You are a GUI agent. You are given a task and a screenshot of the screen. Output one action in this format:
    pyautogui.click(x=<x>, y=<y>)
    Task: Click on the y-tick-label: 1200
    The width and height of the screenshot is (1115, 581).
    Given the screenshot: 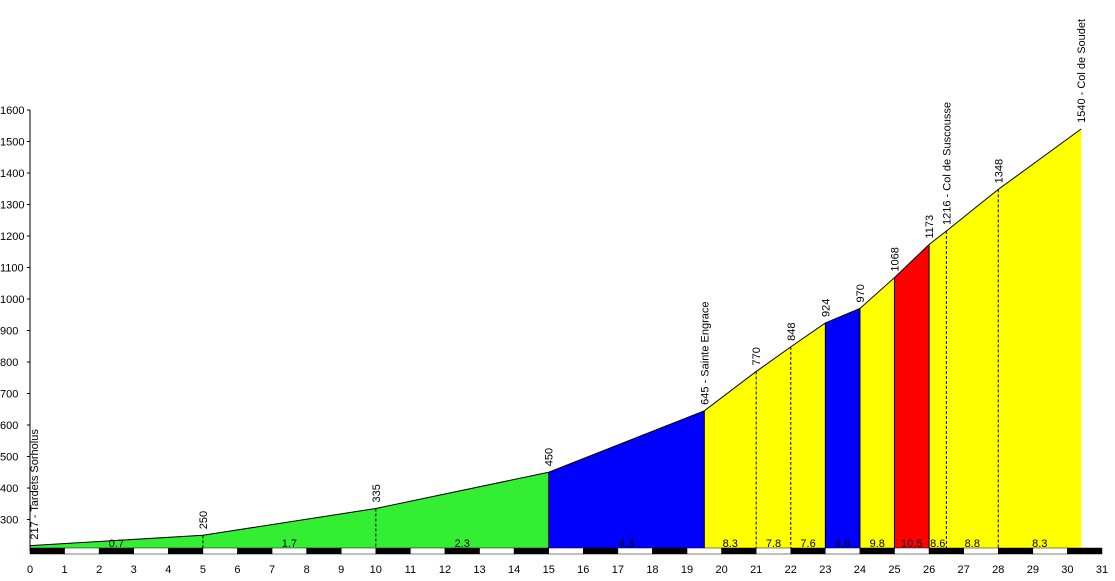 What is the action you would take?
    pyautogui.click(x=12, y=237)
    